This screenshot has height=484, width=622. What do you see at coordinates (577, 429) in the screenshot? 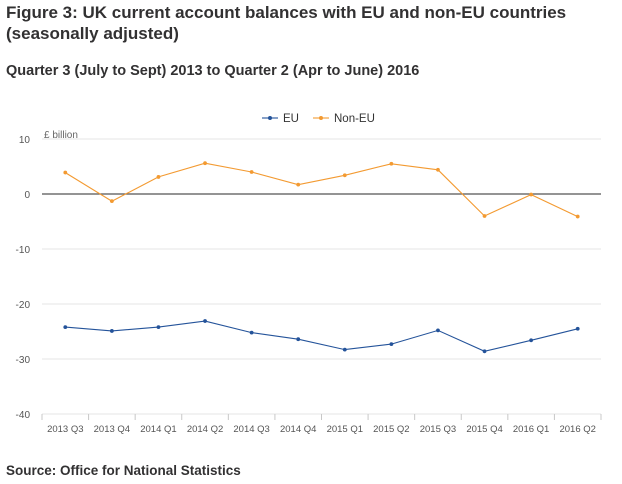
I see `x-tick-label: 2016 Q2` at bounding box center [577, 429].